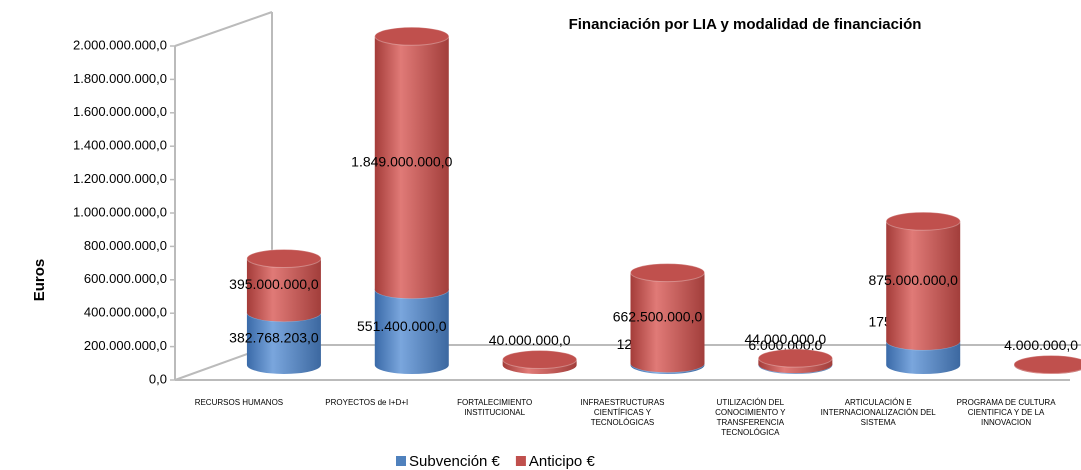  Describe the element at coordinates (274, 284) in the screenshot. I see `data-label: 395.000.000,0` at that location.